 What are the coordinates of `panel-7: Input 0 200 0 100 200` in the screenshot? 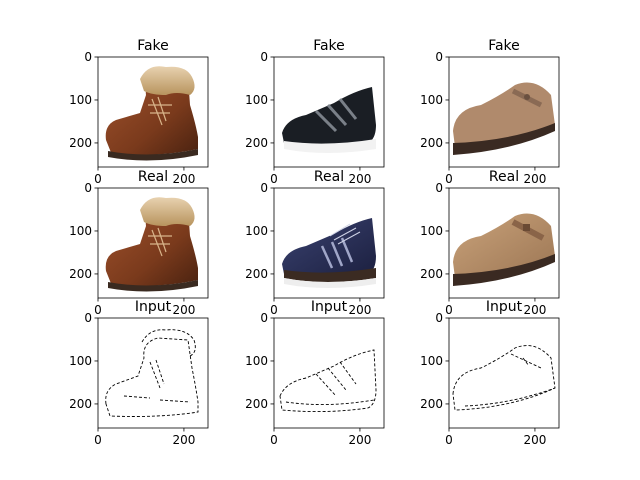 It's located at (139, 373).